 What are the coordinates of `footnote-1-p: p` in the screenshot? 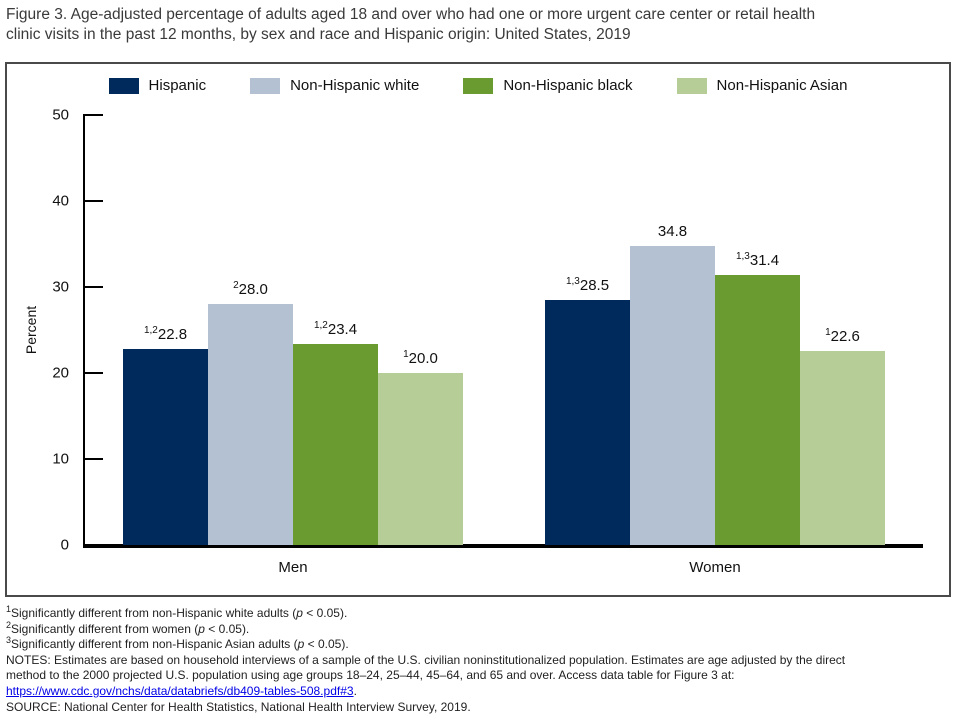 It's located at (299, 613).